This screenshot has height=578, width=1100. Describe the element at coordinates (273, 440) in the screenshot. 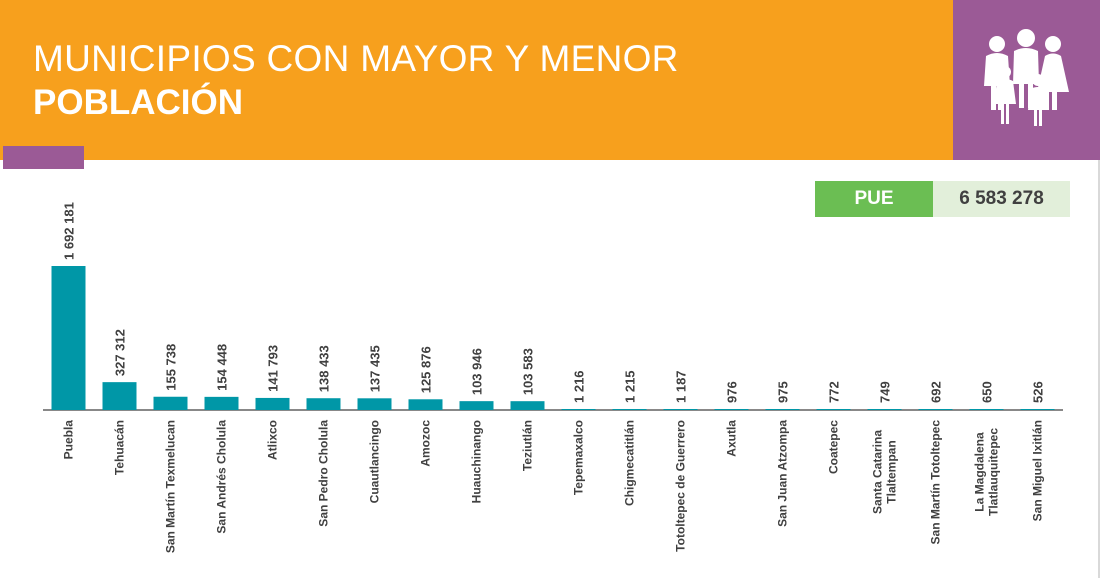

I see `category-label: Atlixco` at that location.